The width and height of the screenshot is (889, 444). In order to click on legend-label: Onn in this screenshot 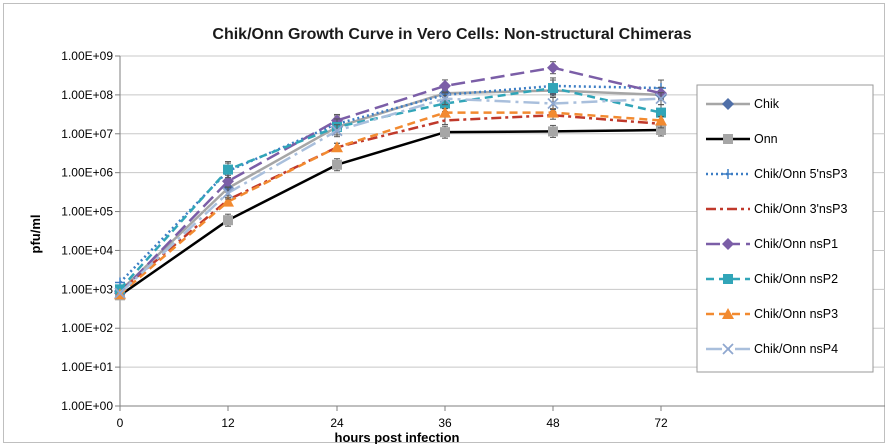, I will do `click(766, 139)`.